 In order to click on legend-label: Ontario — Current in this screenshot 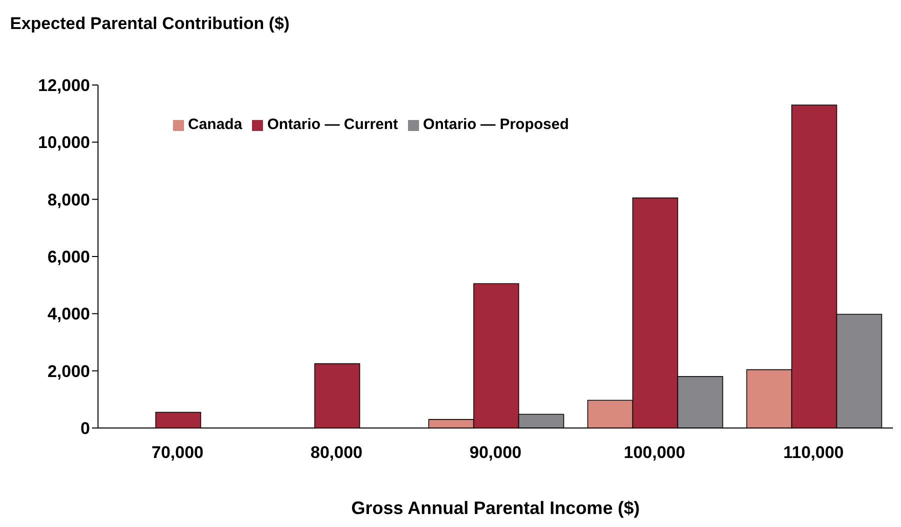, I will do `click(332, 124)`.